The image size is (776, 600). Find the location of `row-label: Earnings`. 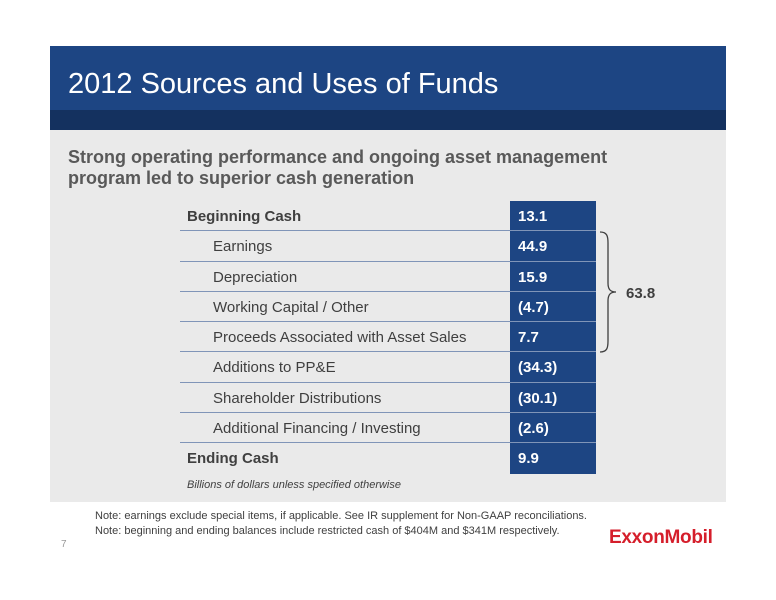

row-label: Earnings is located at coordinates (243, 247).